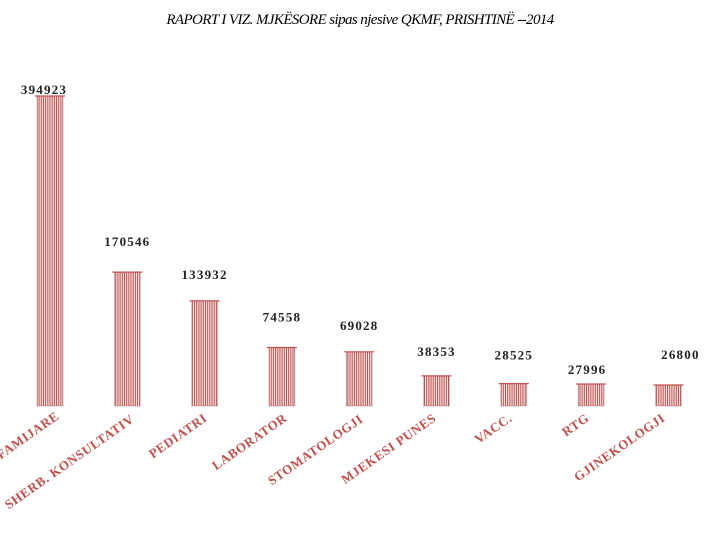 The height and width of the screenshot is (540, 720). Describe the element at coordinates (575, 424) in the screenshot. I see `category-label: RTG` at that location.